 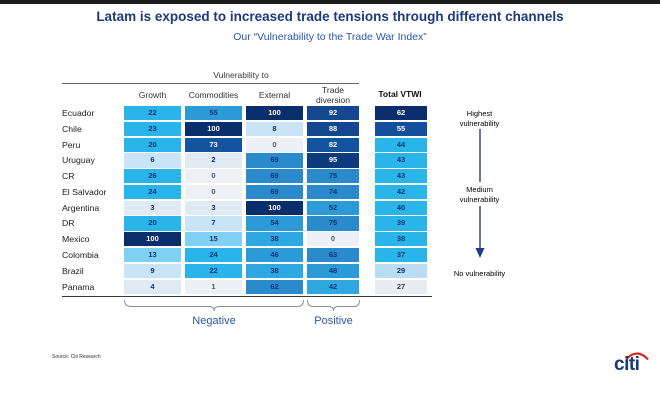 What do you see at coordinates (213, 95) in the screenshot?
I see `column-header-commodities: Commodities` at bounding box center [213, 95].